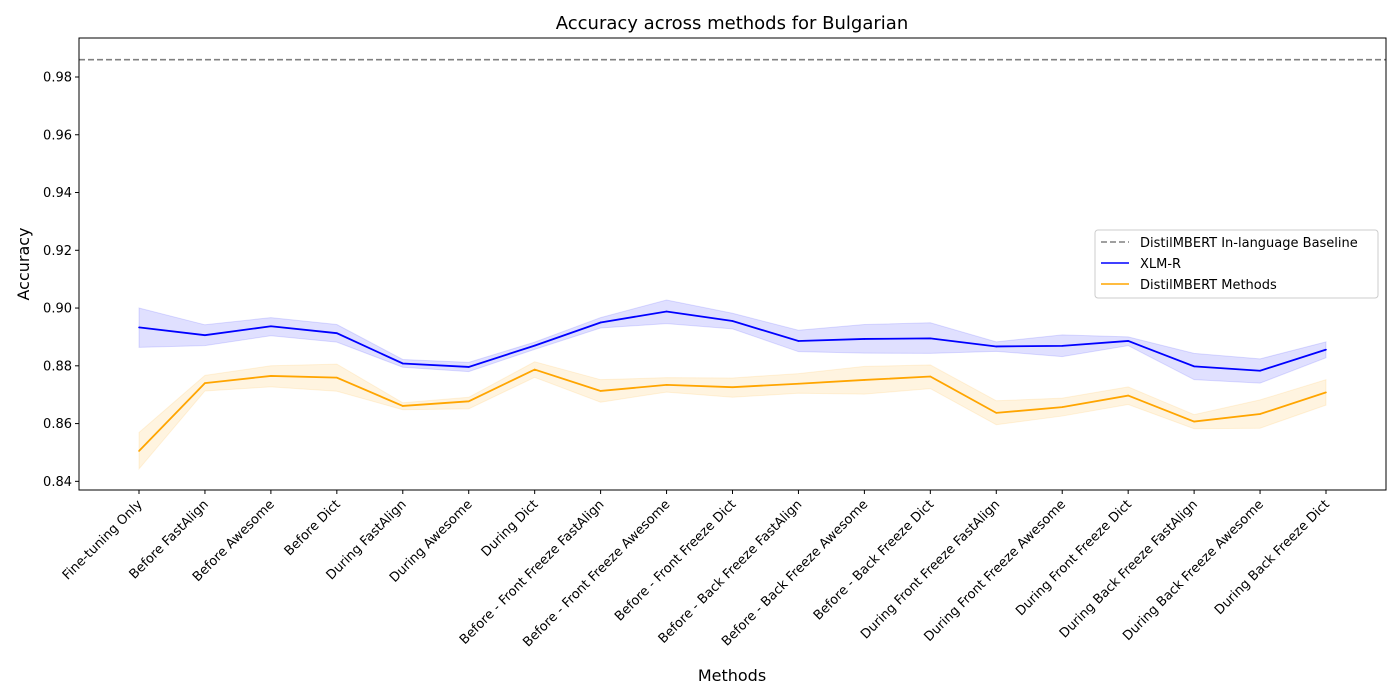 This screenshot has height=700, width=1400. Describe the element at coordinates (1272, 557) in the screenshot. I see `x-tick-label: During Back Freeze Dict` at that location.